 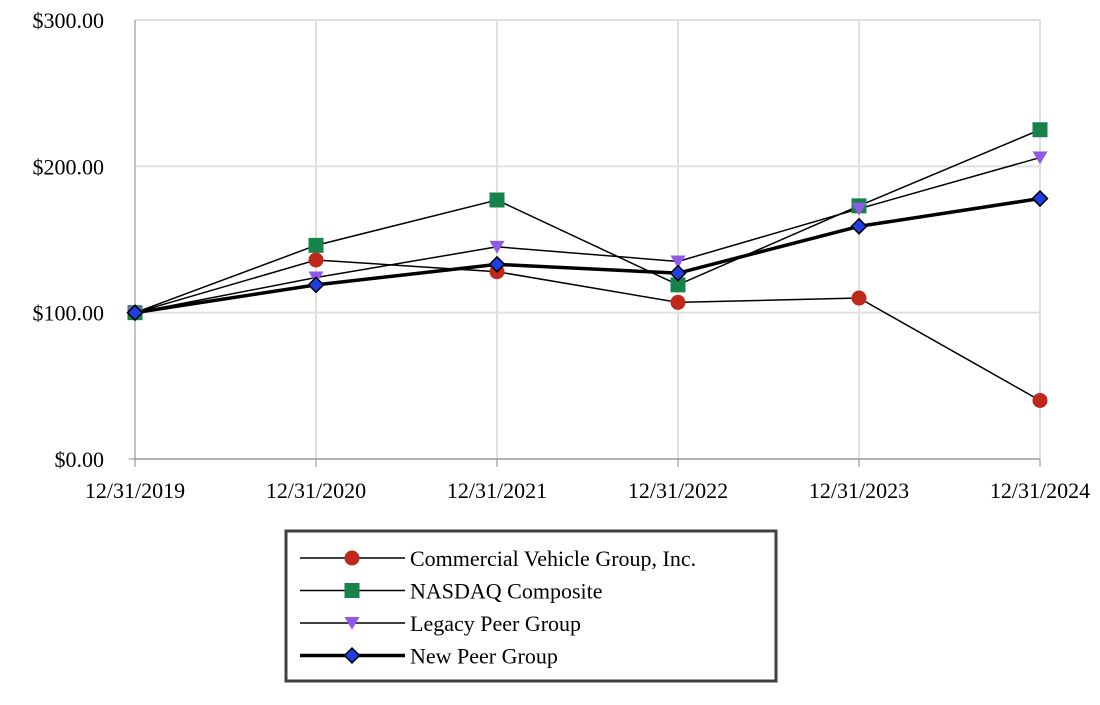 What do you see at coordinates (497, 490) in the screenshot?
I see `x-tick-label: 12/31/2021` at bounding box center [497, 490].